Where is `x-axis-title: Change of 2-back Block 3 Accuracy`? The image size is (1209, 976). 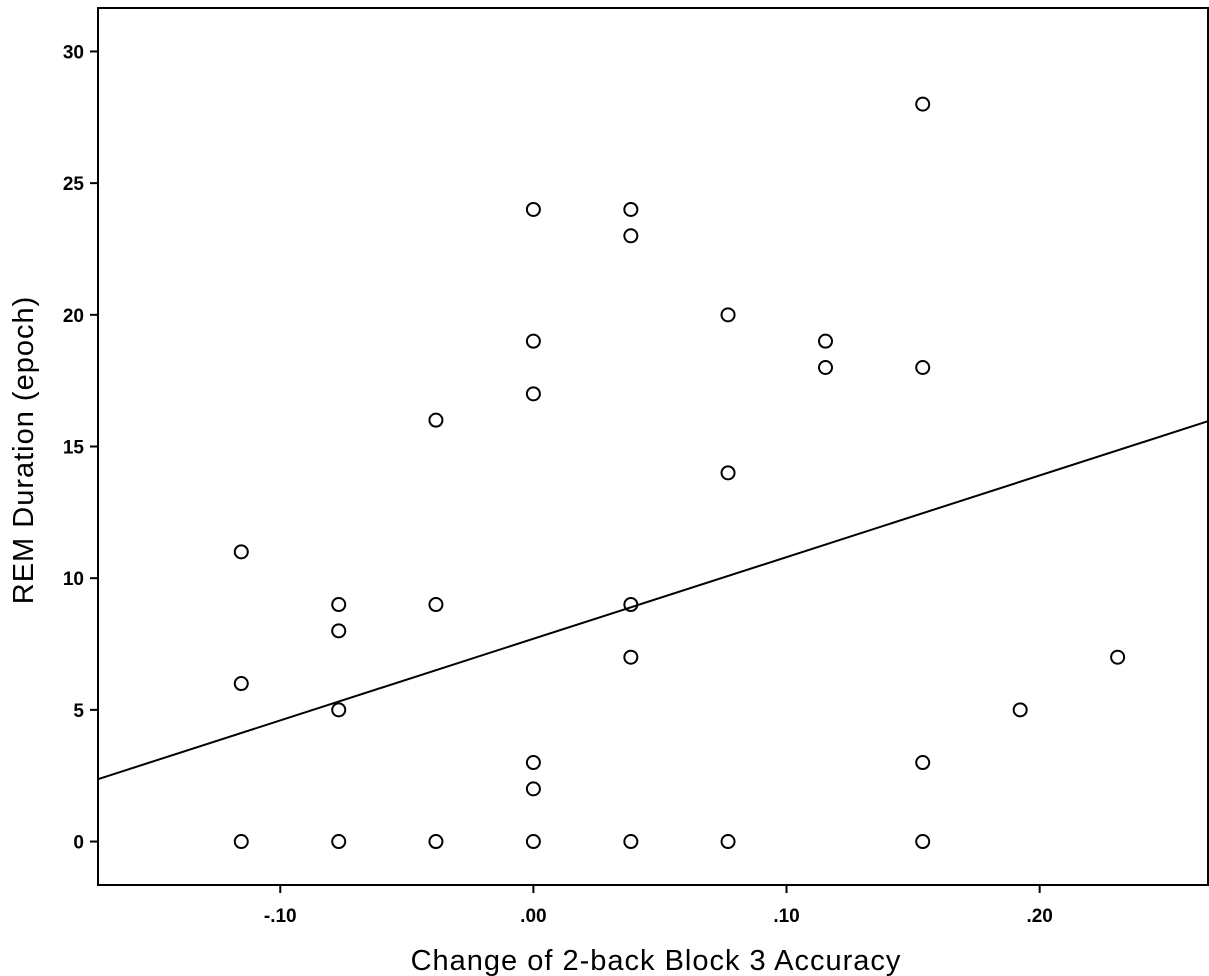 x-axis-title: Change of 2-back Block 3 Accuracy is located at coordinates (656, 960).